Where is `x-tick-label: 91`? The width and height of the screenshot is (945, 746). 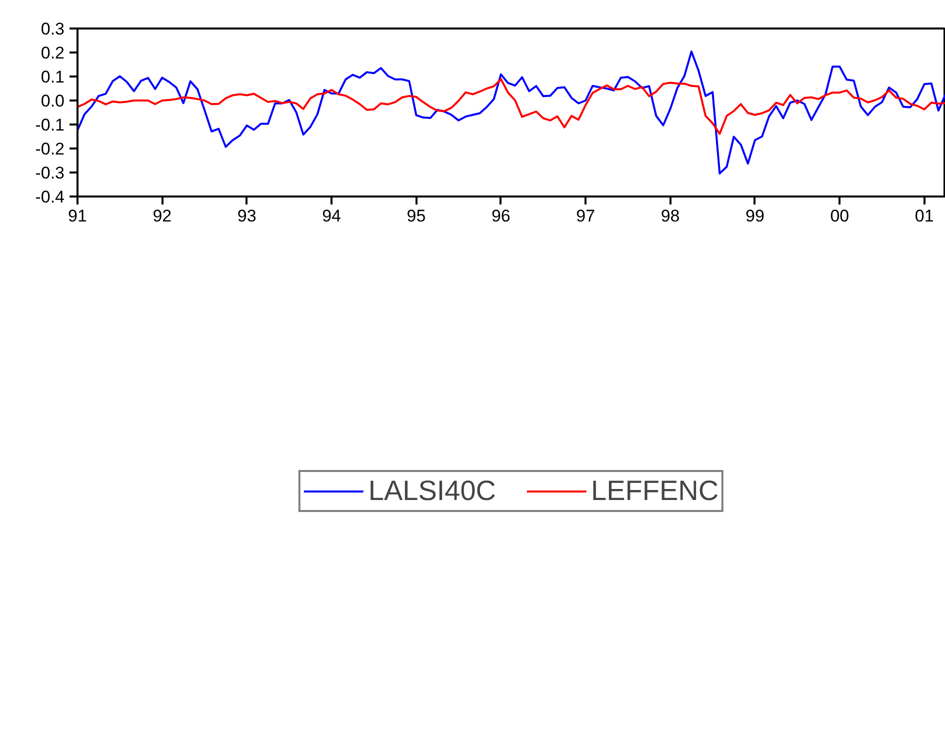
x-tick-label: 91 is located at coordinates (77, 216).